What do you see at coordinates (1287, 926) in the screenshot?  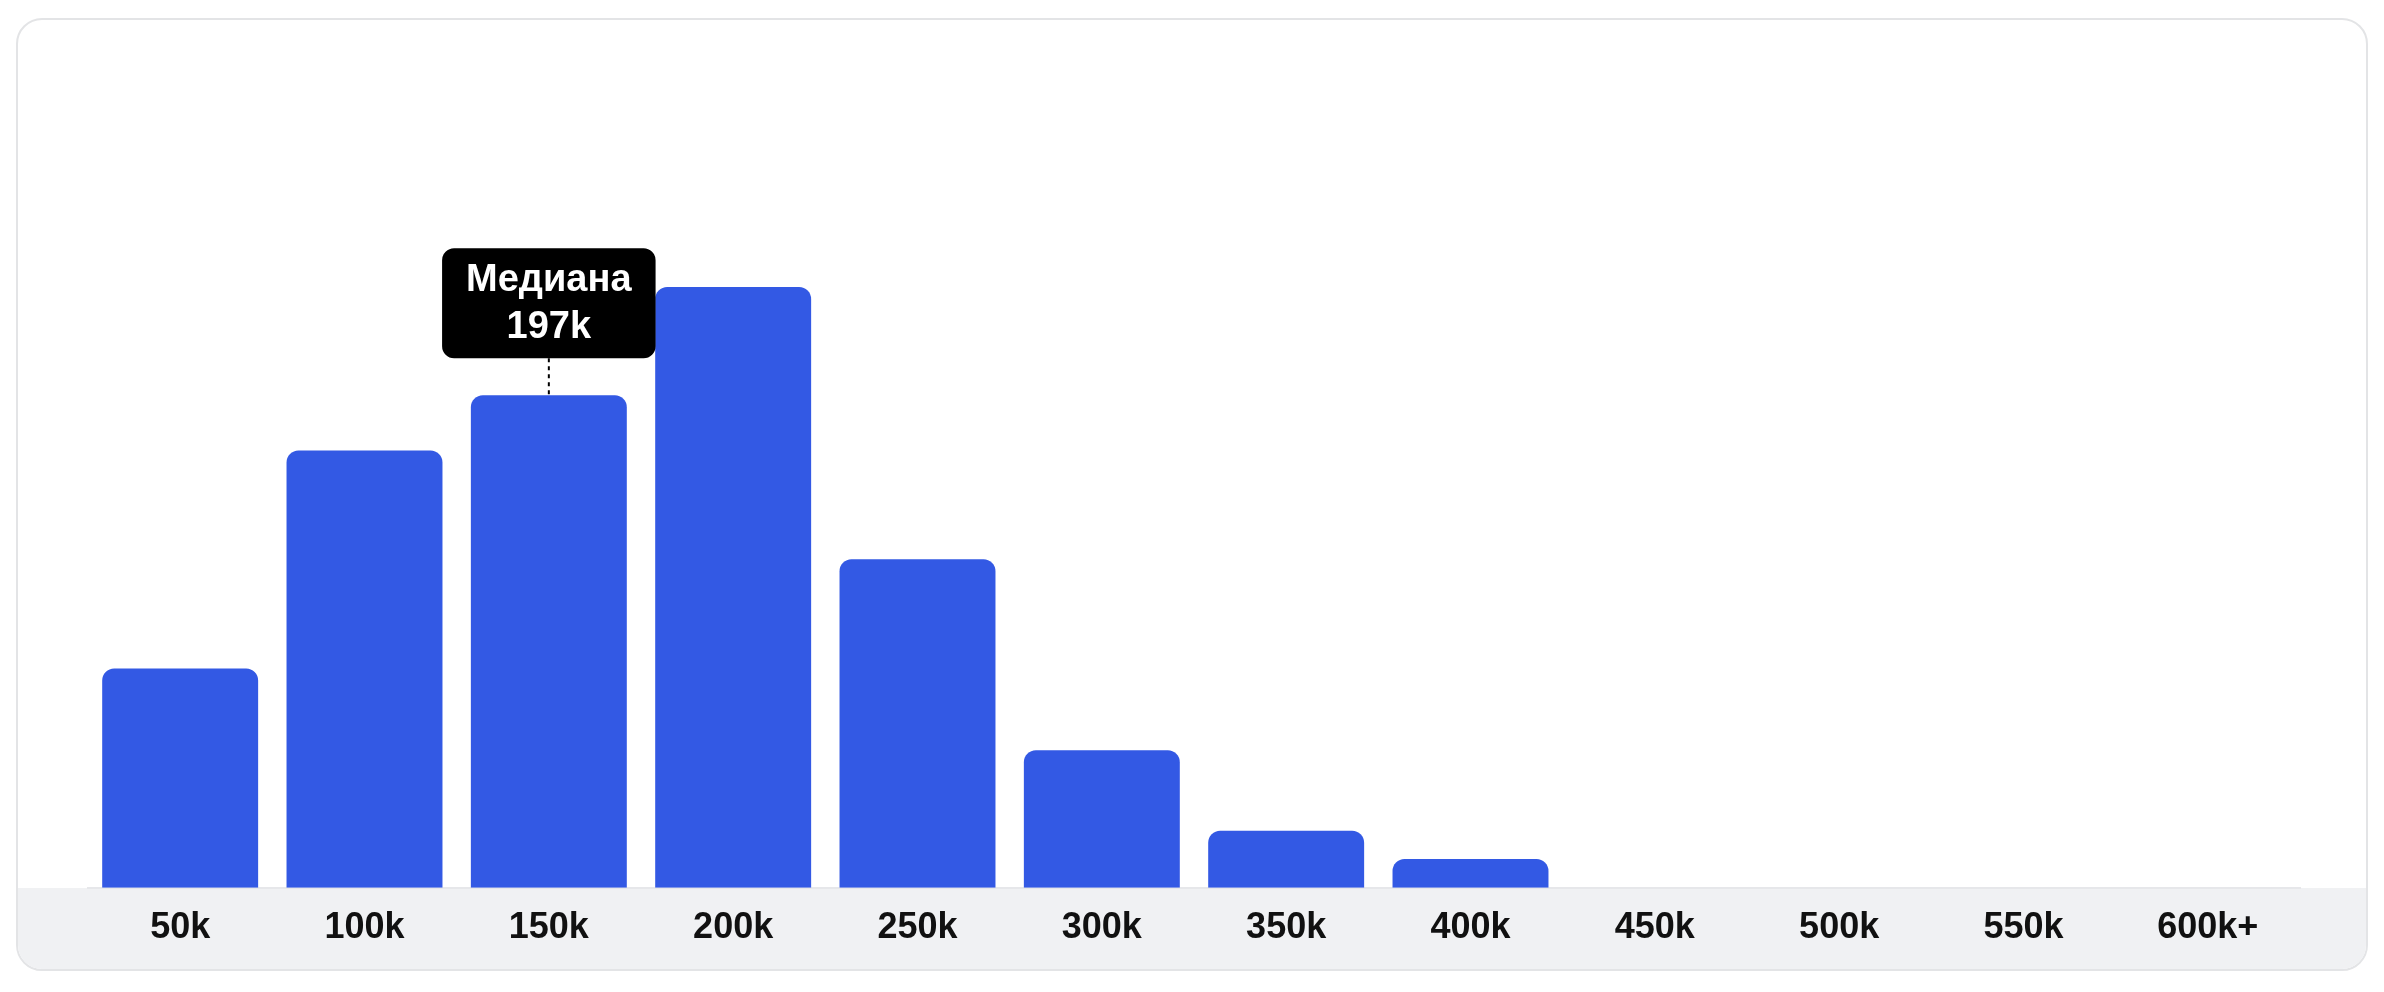 I see `x-tick-label: 350k` at bounding box center [1287, 926].